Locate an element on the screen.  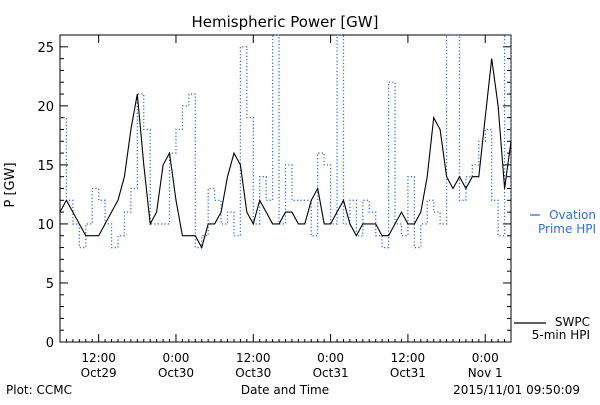
x-tick-label-date: Oct29 is located at coordinates (99, 373).